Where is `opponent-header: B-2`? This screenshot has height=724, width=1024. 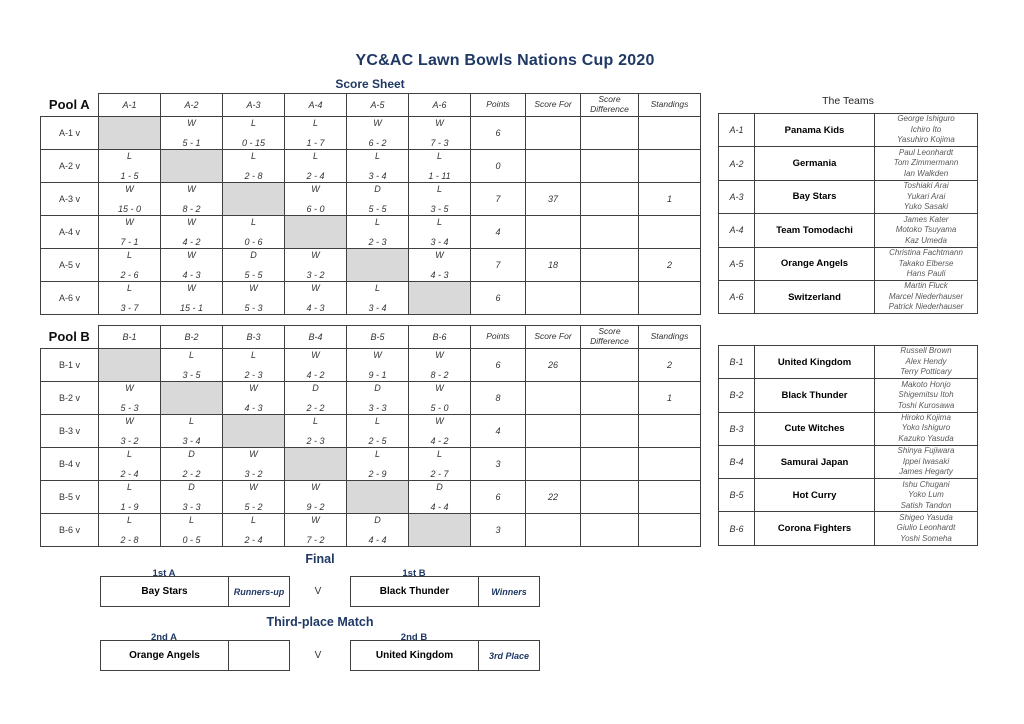 opponent-header: B-2 is located at coordinates (191, 337).